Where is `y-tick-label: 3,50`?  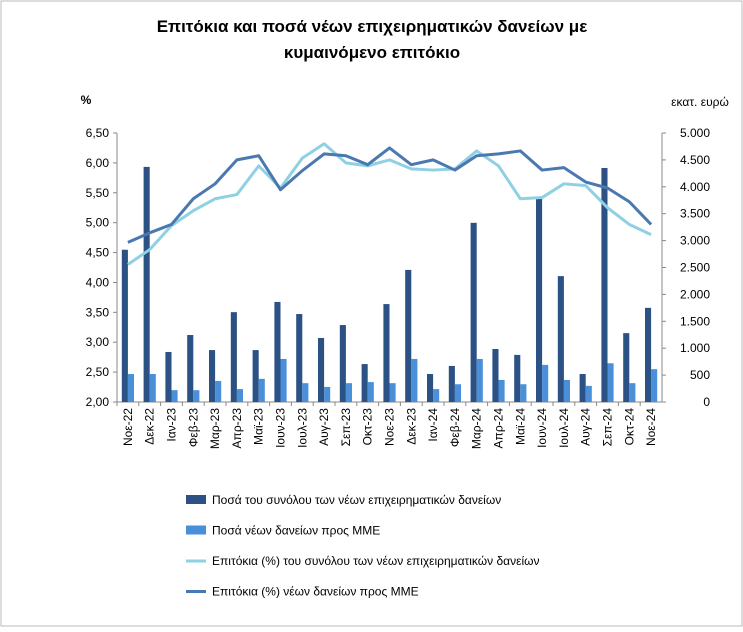
y-tick-label: 3,50 is located at coordinates (98, 312).